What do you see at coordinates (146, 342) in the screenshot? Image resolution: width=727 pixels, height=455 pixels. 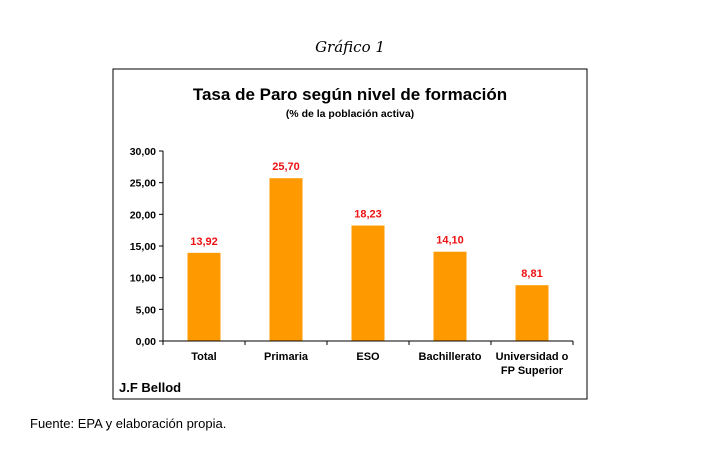 I see `y-tick-label: 0,00` at bounding box center [146, 342].